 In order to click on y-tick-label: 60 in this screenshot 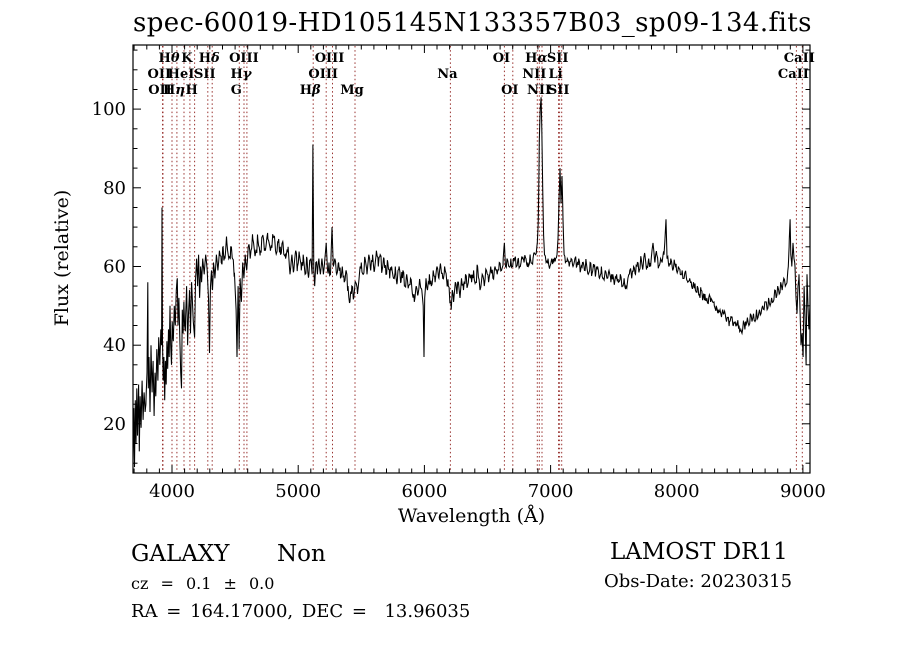, I will do `click(114, 267)`.